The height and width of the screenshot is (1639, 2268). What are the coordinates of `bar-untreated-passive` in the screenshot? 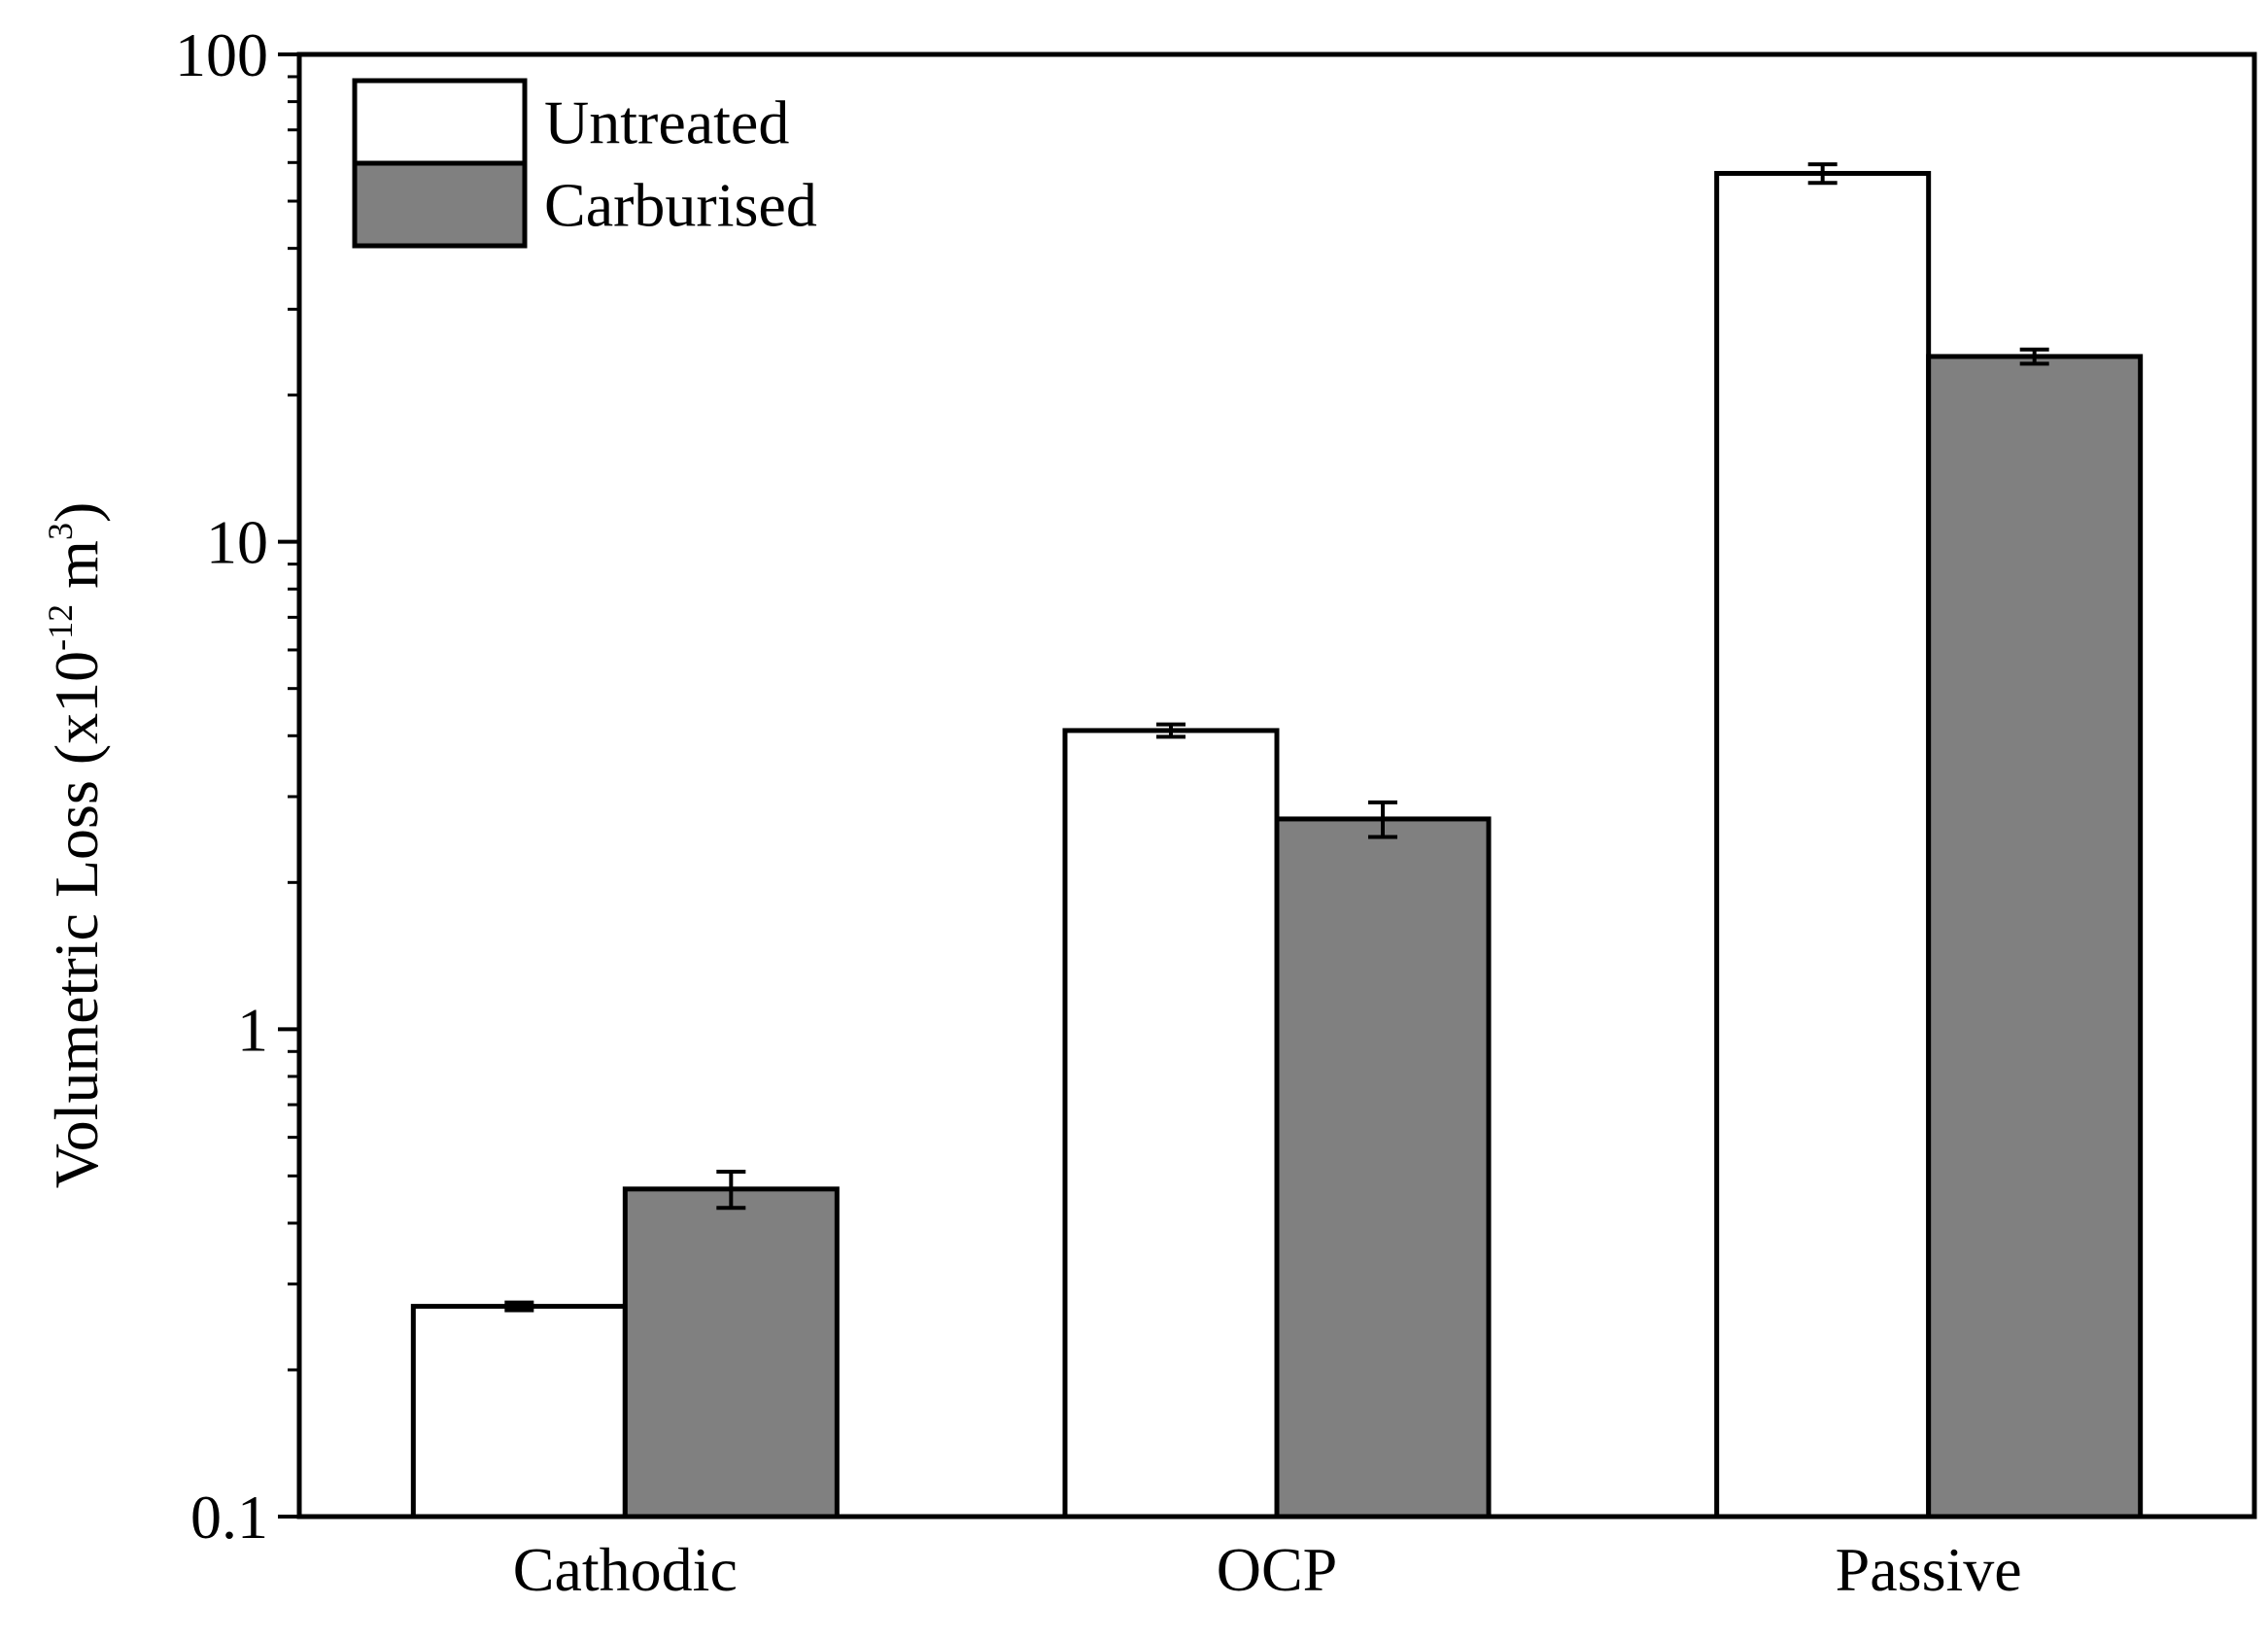 It's located at (1823, 844).